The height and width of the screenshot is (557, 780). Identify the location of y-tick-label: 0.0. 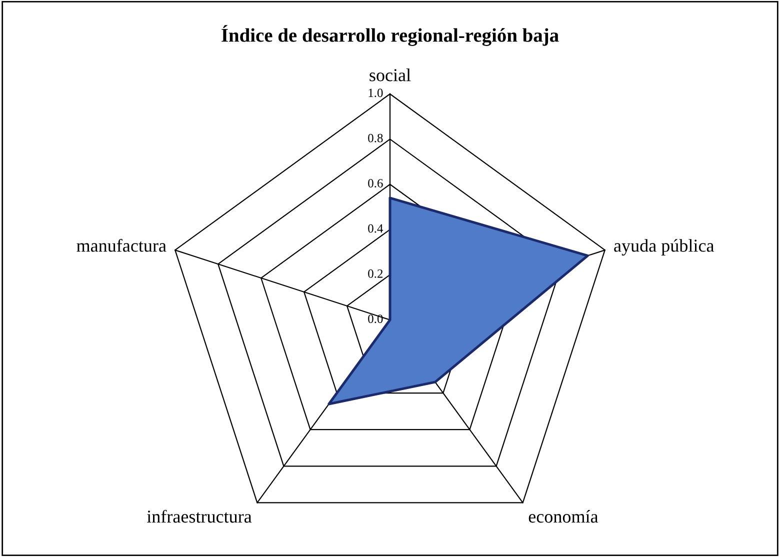
(375, 319).